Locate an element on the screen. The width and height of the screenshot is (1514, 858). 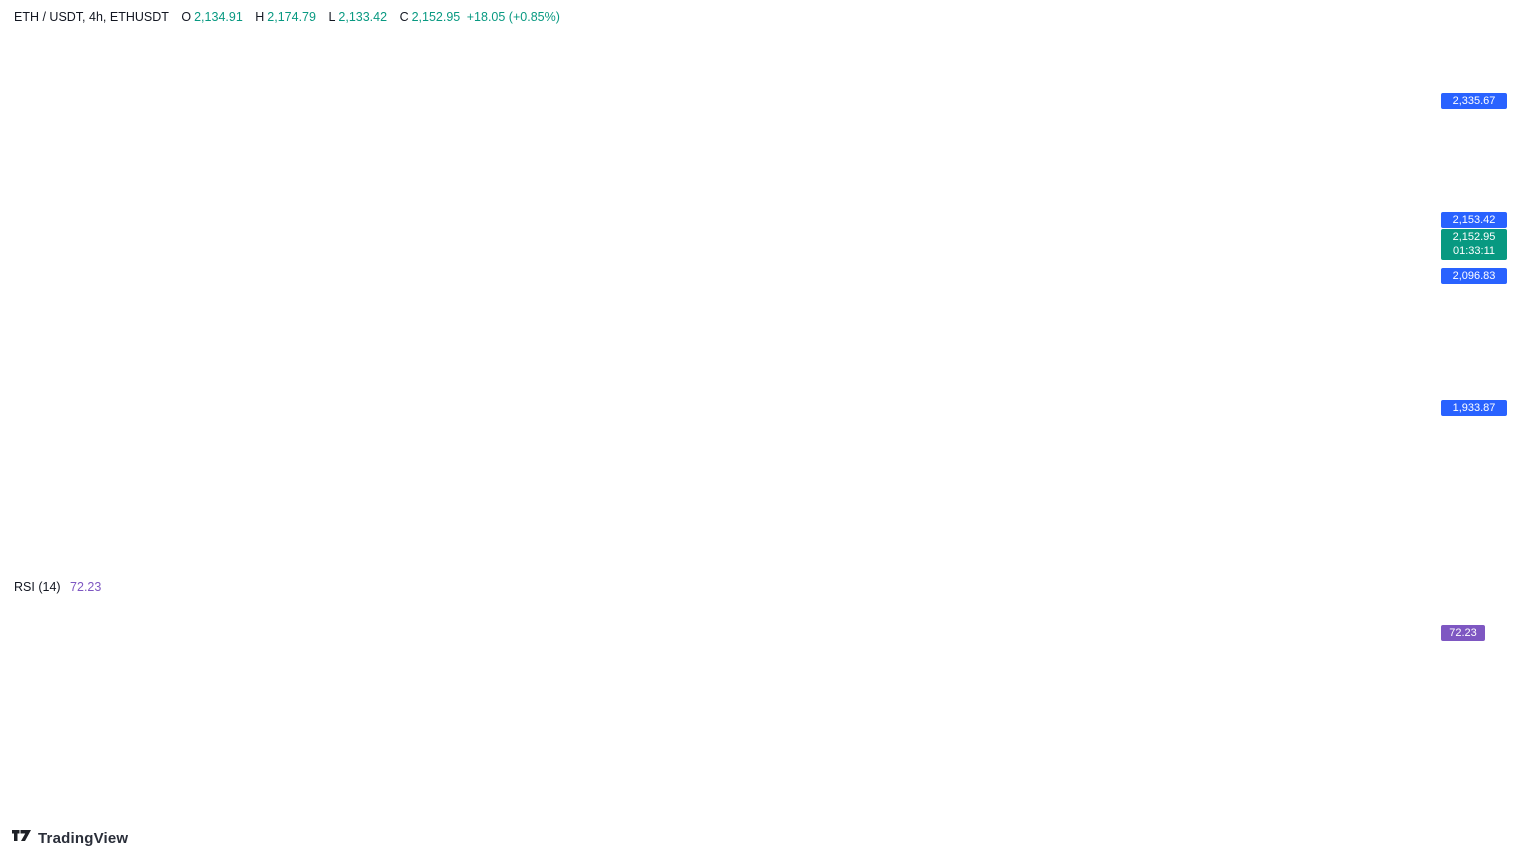
rsi-params: (14) is located at coordinates (49, 587).